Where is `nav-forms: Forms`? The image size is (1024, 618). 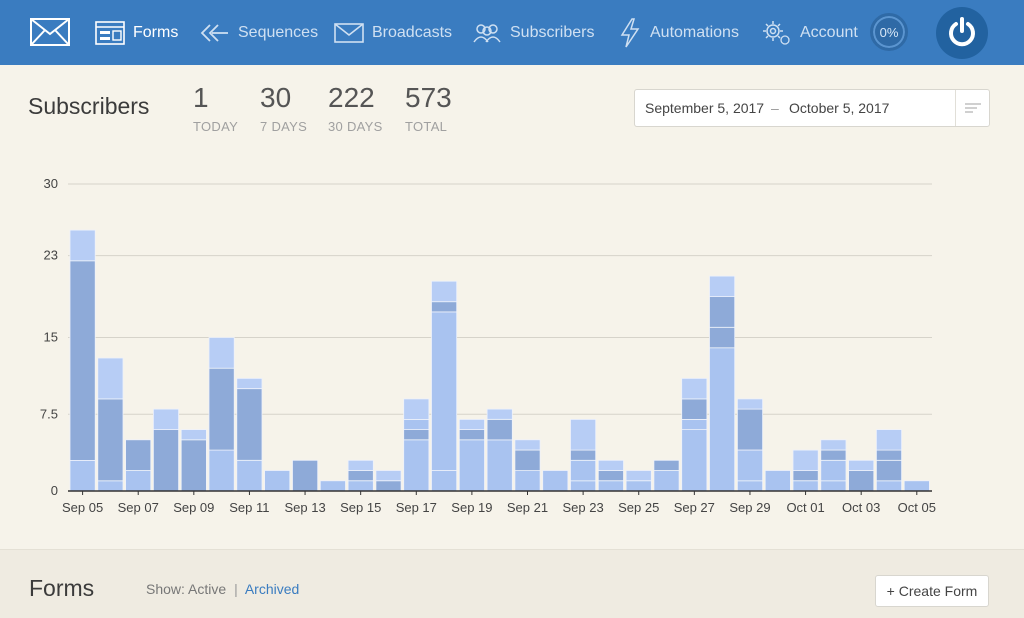 nav-forms: Forms is located at coordinates (136, 32).